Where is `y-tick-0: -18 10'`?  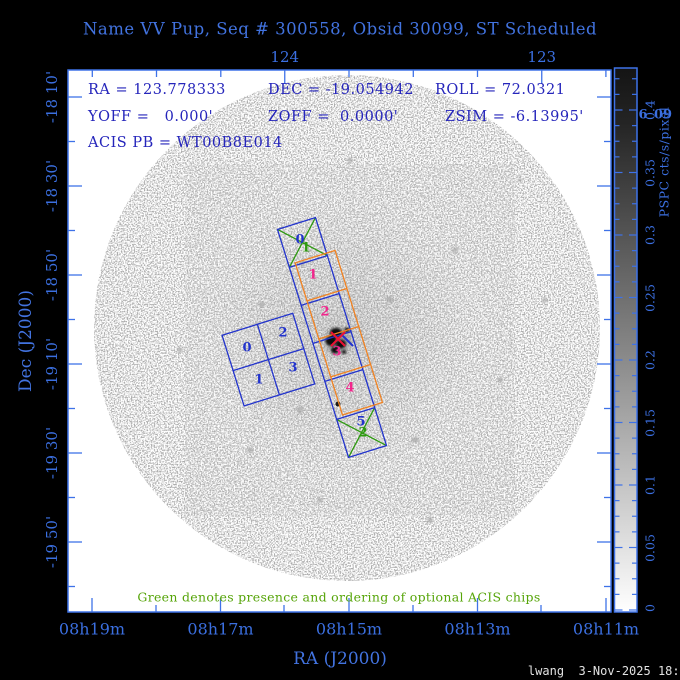 y-tick-0: -18 10' is located at coordinates (52, 97).